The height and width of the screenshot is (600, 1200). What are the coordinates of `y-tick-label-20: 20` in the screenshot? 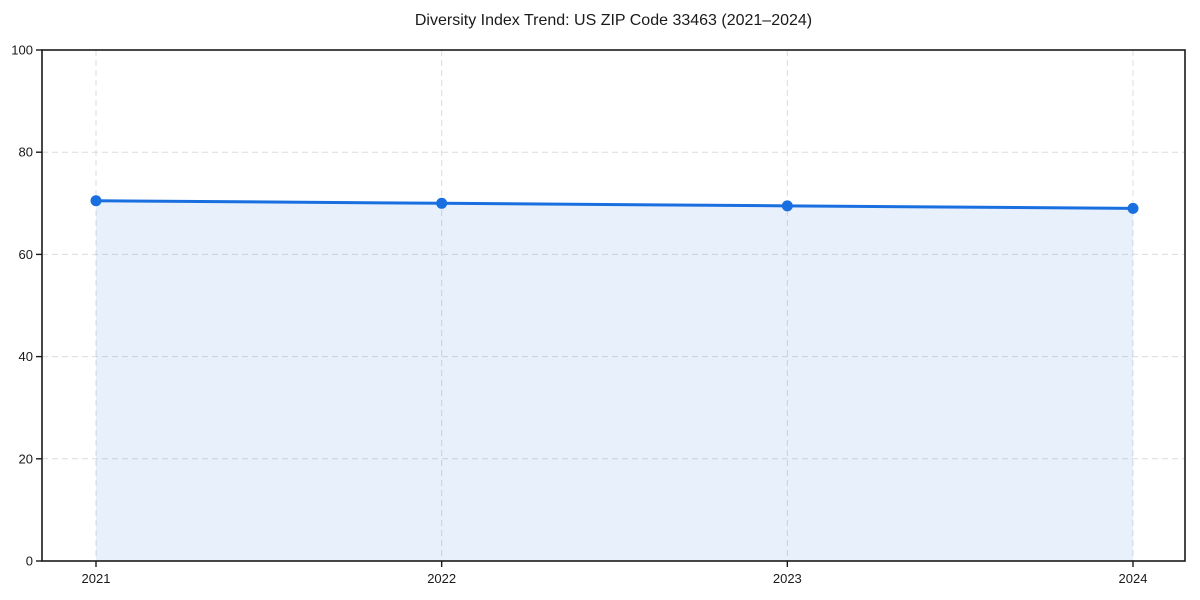 It's located at (26, 458).